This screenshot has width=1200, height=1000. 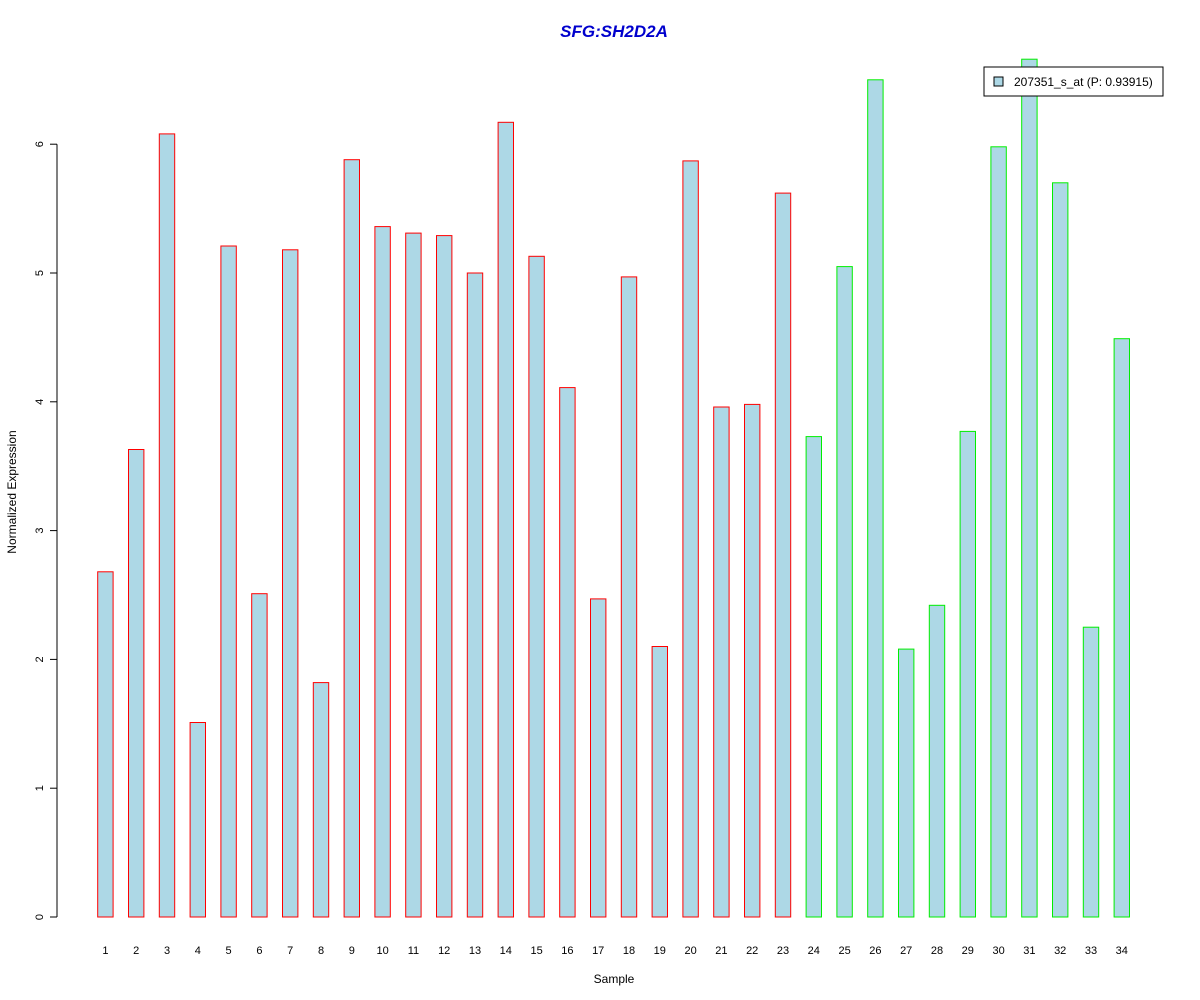 I want to click on x-tick-label: 21, so click(x=721, y=951).